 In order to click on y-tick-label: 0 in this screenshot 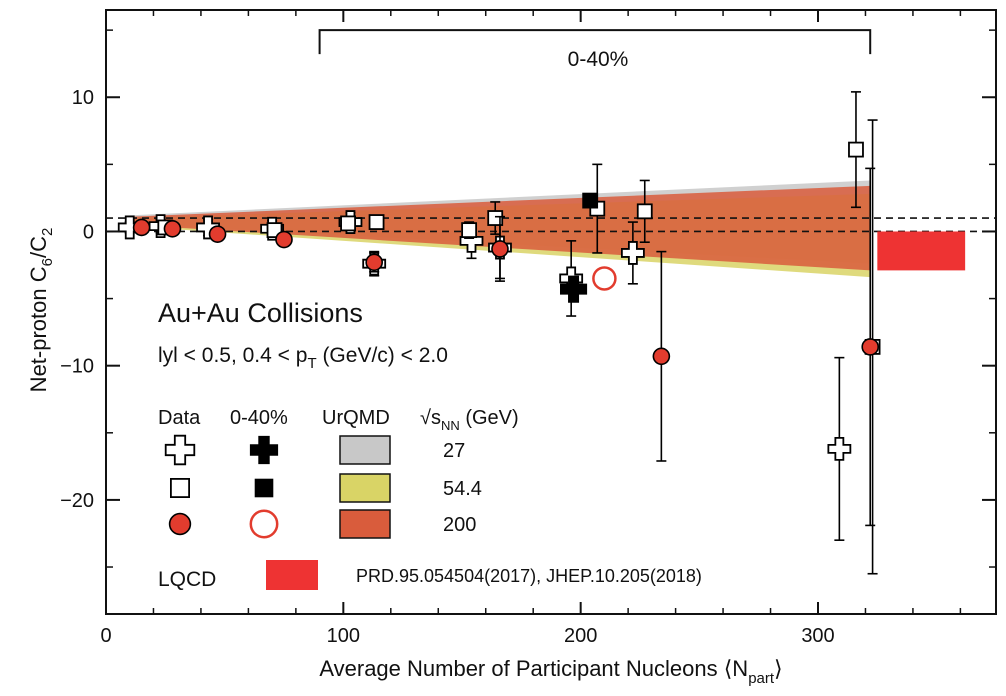, I will do `click(88, 232)`.